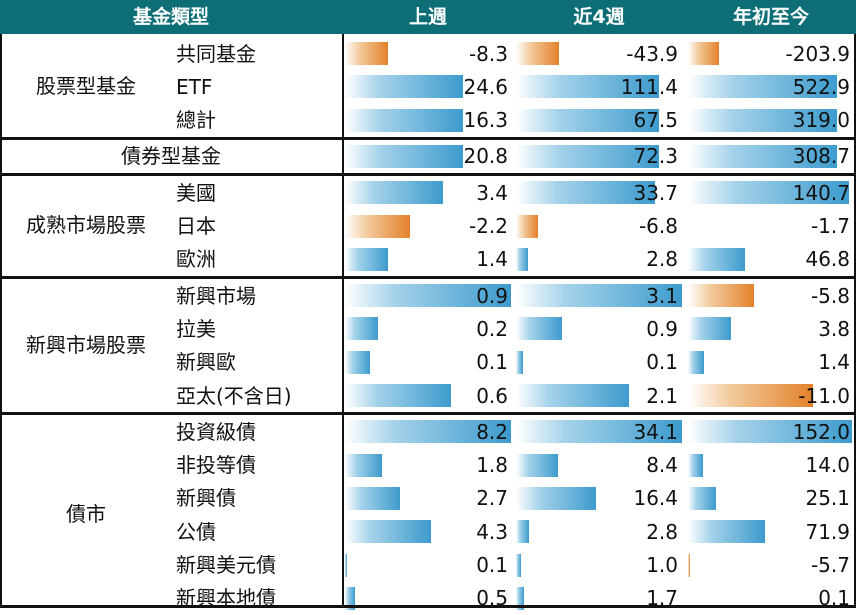 Image resolution: width=856 pixels, height=615 pixels. I want to click on row-label: 新興本地債, so click(226, 598).